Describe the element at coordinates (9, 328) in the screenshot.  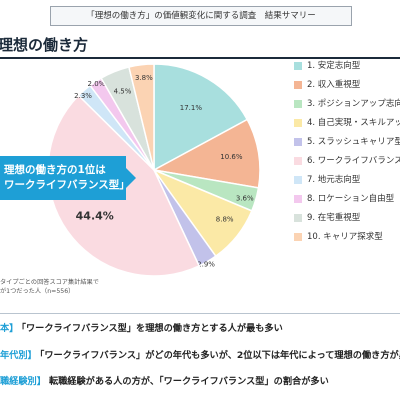
I see `finding-tag: 本】` at that location.